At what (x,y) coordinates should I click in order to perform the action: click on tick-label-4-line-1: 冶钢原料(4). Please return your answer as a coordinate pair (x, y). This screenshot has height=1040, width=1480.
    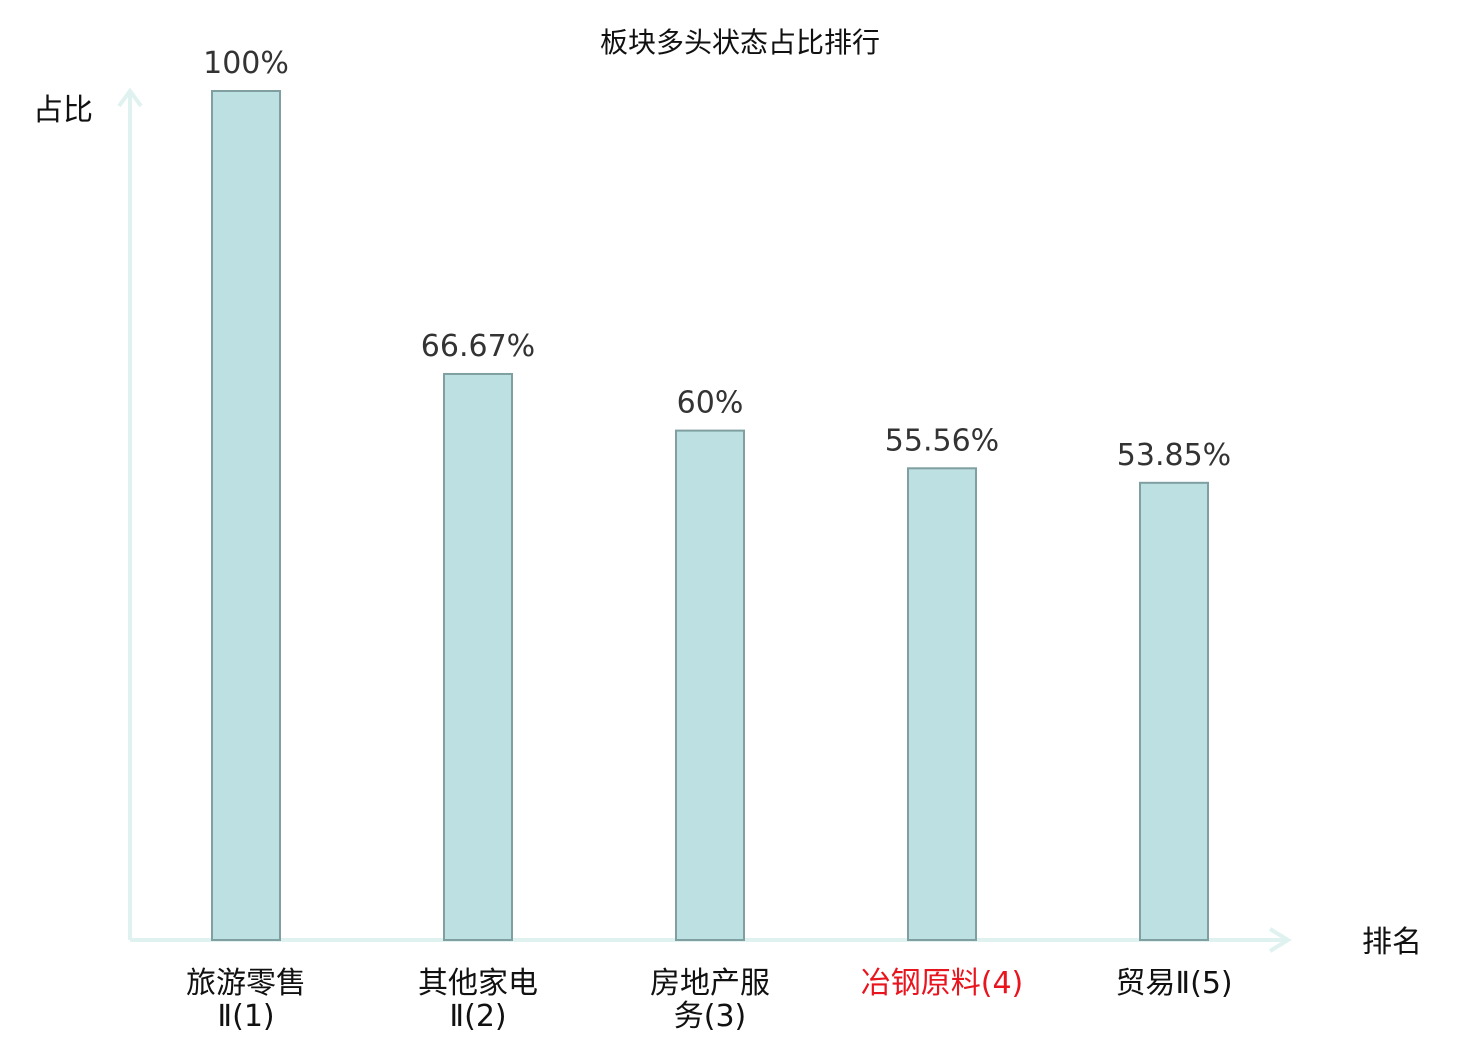
    Looking at the image, I should click on (942, 983).